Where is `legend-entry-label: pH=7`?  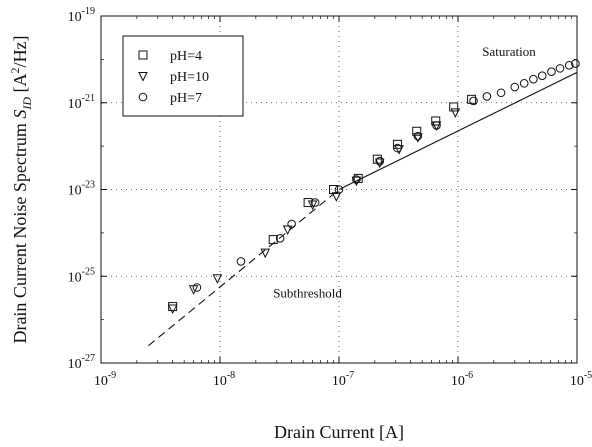 legend-entry-label: pH=7 is located at coordinates (186, 98).